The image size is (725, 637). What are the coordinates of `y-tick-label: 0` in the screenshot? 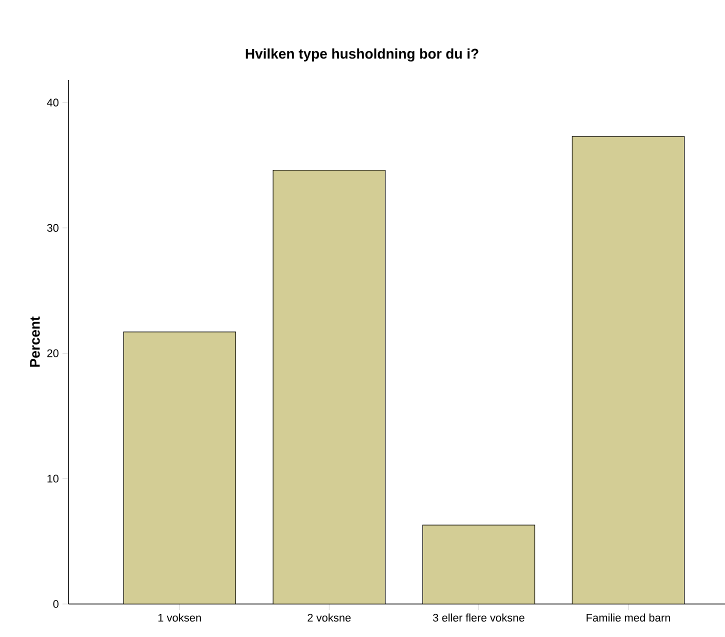 It's located at (56, 604).